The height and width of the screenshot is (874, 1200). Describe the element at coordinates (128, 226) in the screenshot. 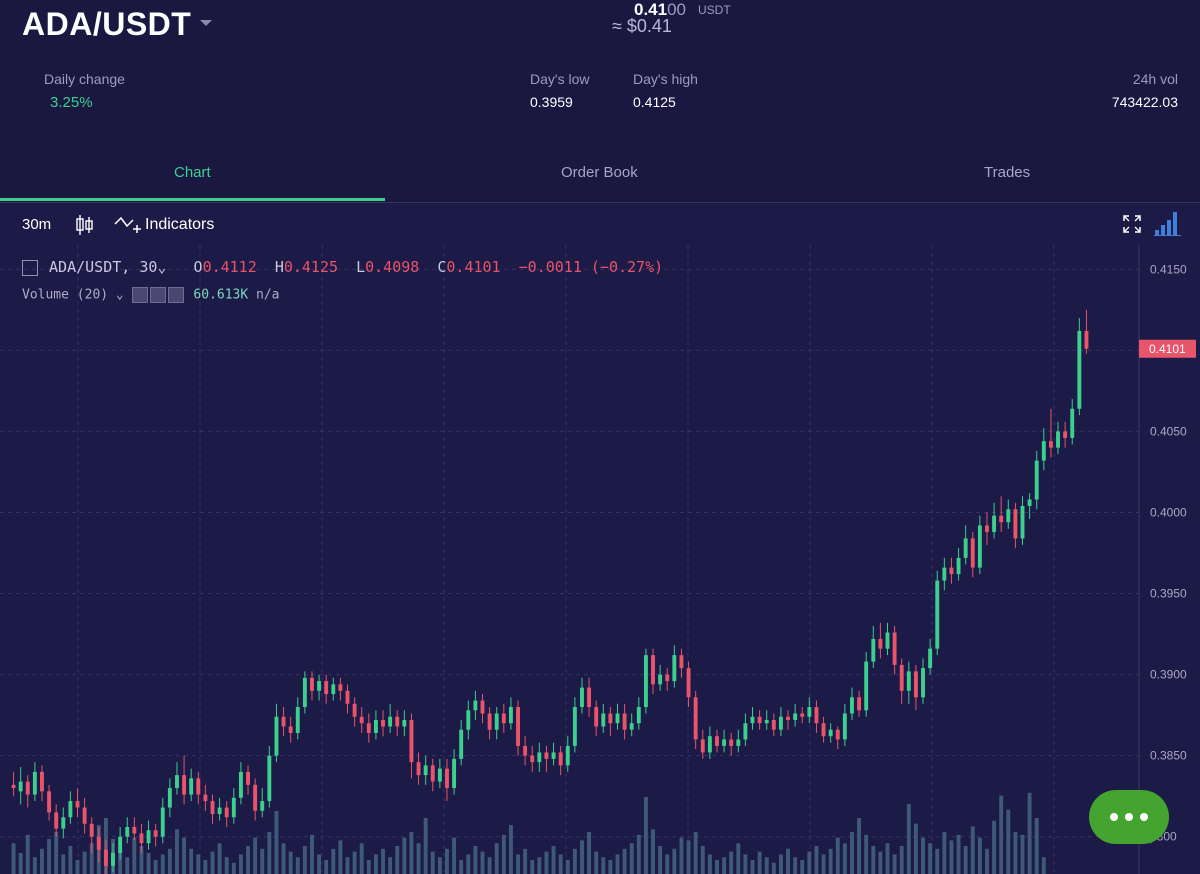

I see `indicators-icon` at that location.